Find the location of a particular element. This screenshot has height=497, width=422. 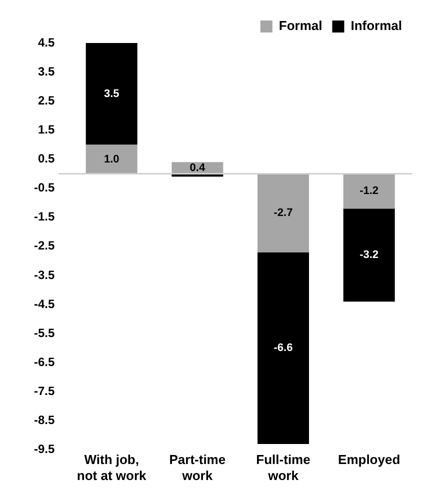

data-label: -6.6 is located at coordinates (283, 348).